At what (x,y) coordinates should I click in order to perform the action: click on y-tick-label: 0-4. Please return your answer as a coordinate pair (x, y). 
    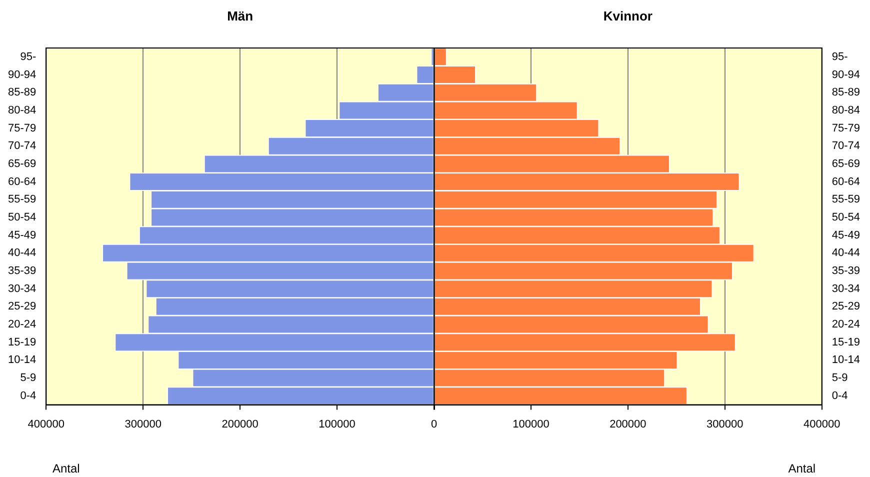
    Looking at the image, I should click on (840, 396).